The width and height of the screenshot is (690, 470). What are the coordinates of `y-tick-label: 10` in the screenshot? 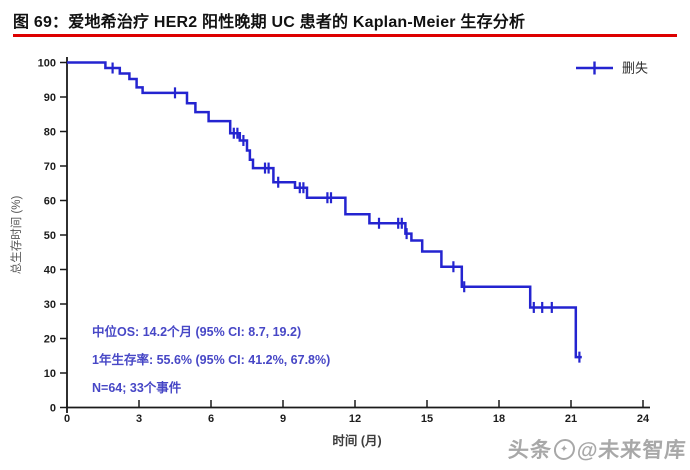 It's located at (50, 374).